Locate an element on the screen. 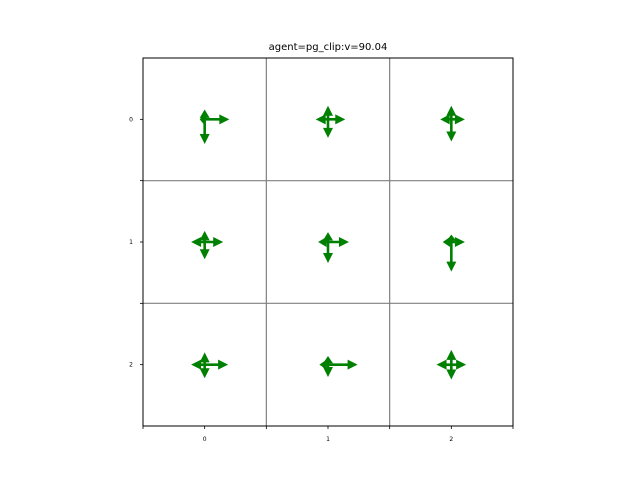 The width and height of the screenshot is (640, 480). arrow-right-r2-c0 is located at coordinates (216, 364).